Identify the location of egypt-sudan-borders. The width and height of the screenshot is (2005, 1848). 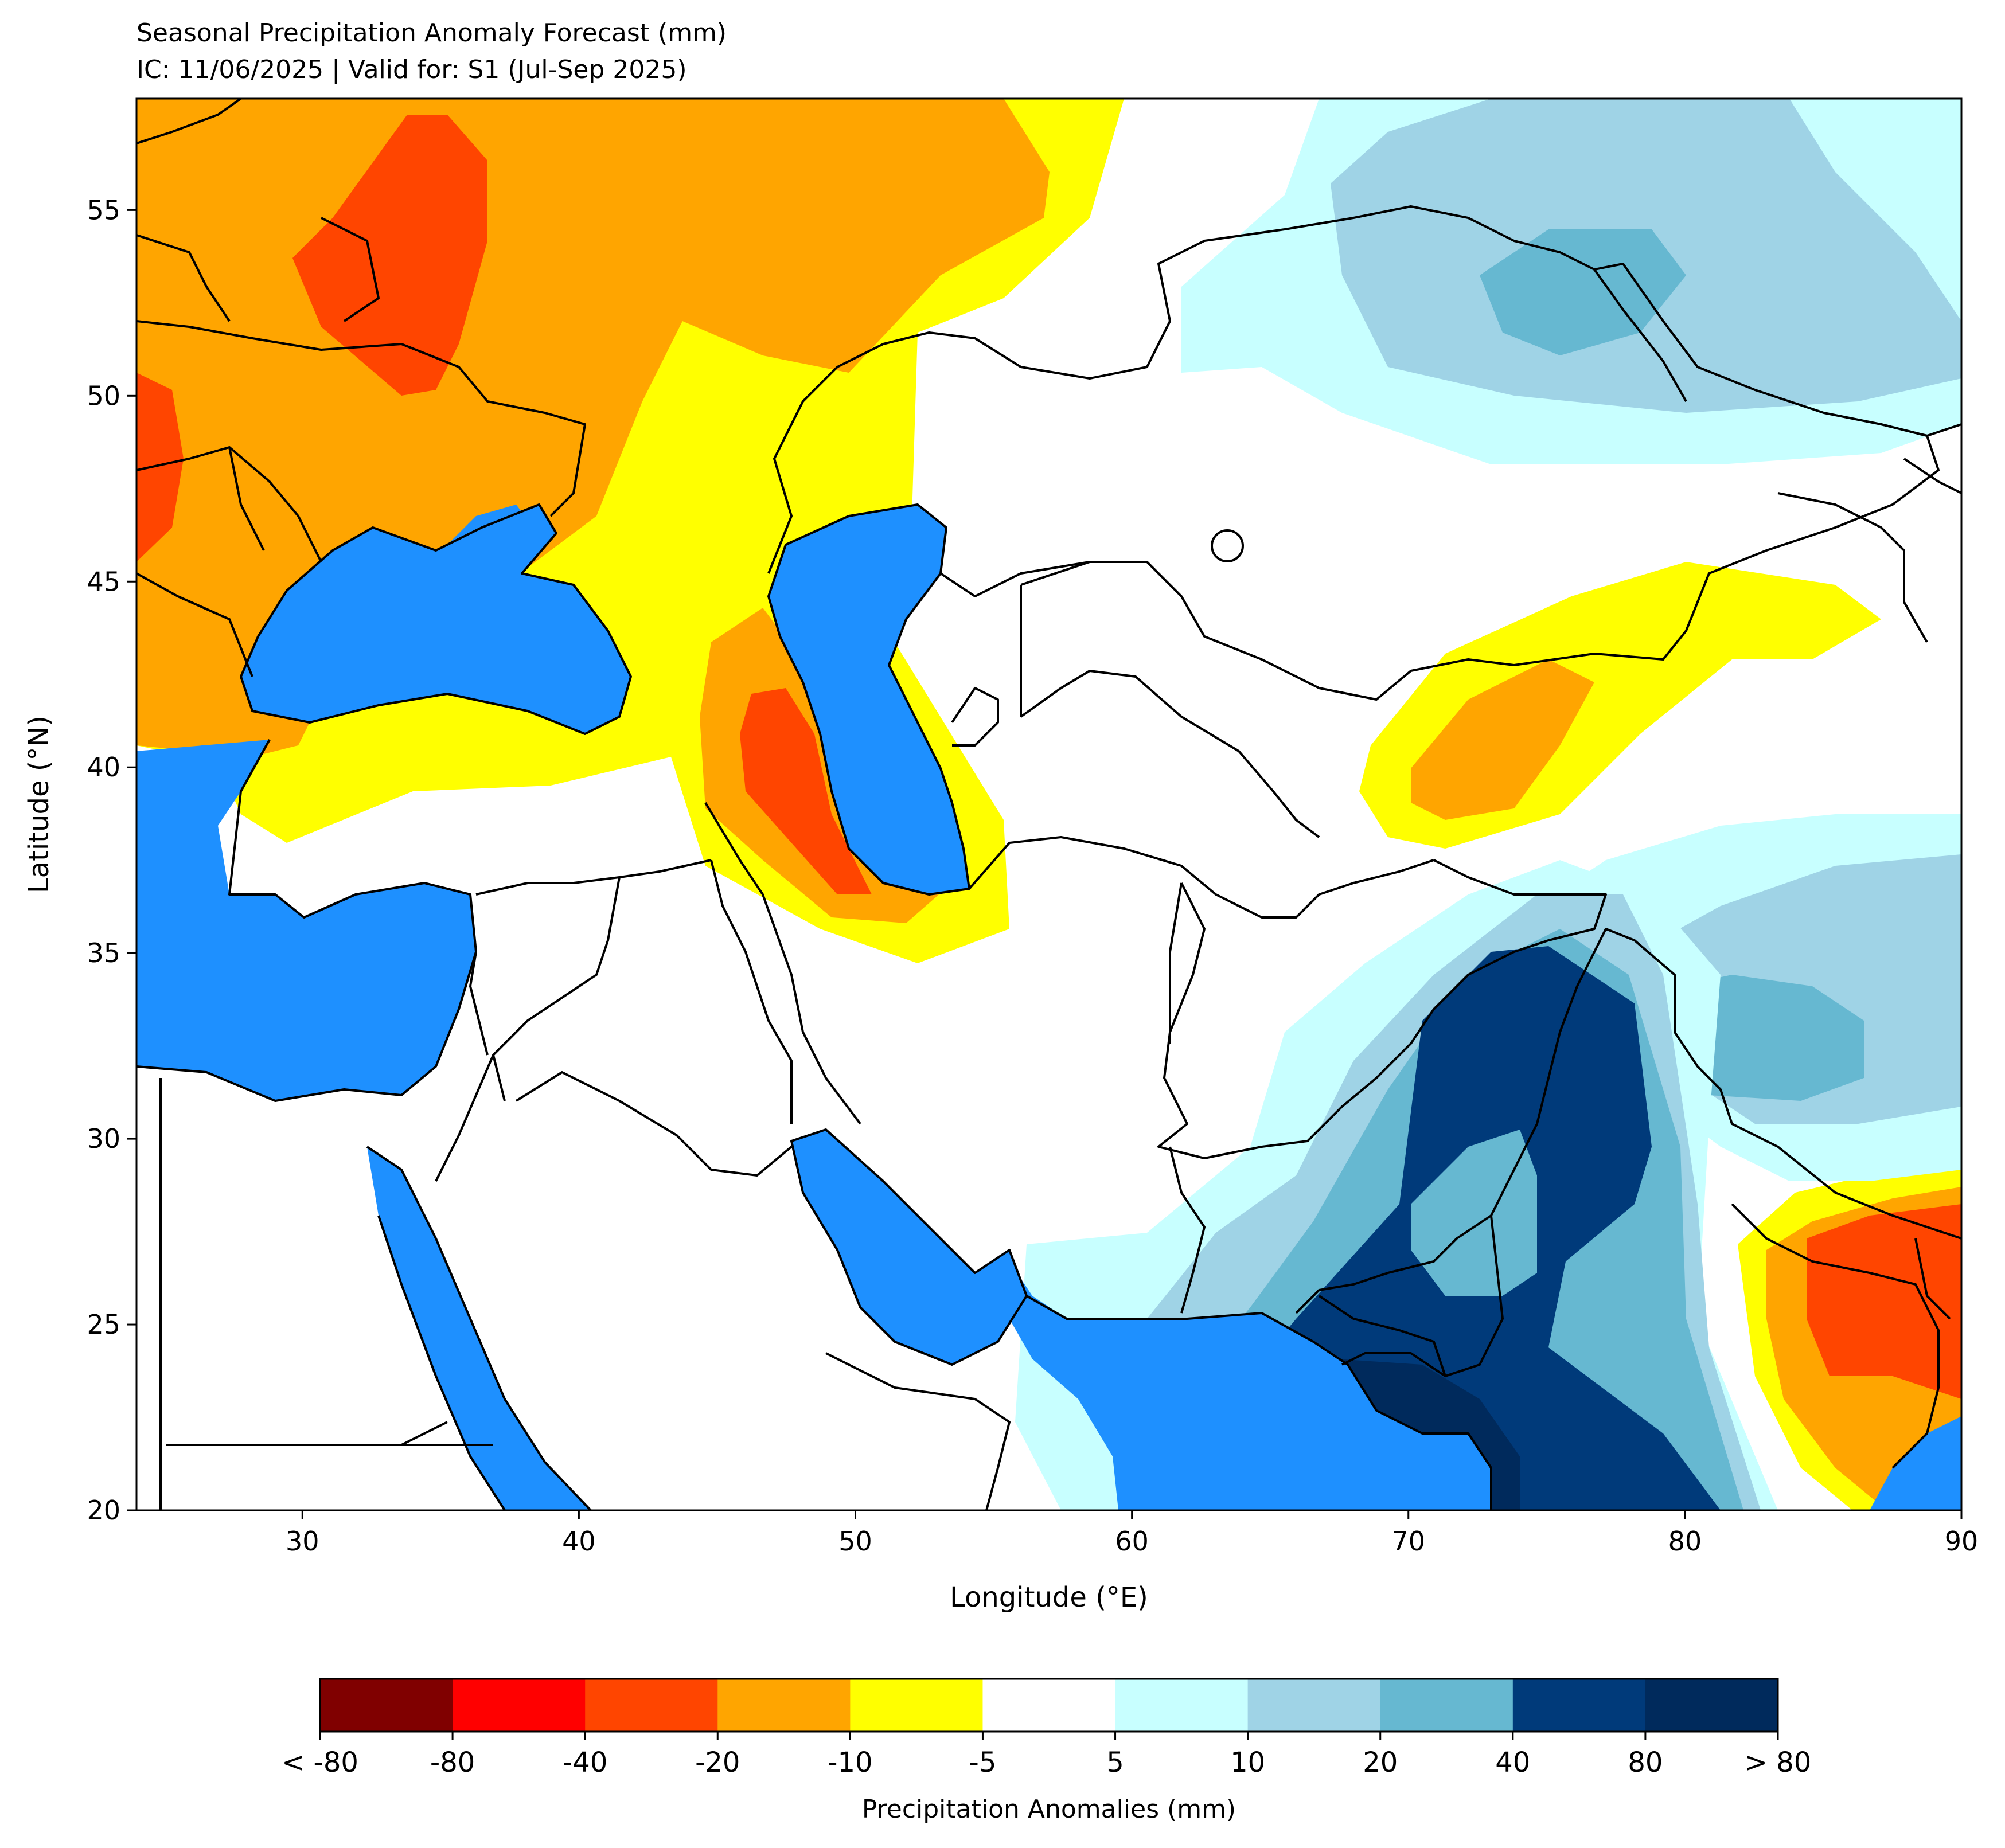
(326, 1294).